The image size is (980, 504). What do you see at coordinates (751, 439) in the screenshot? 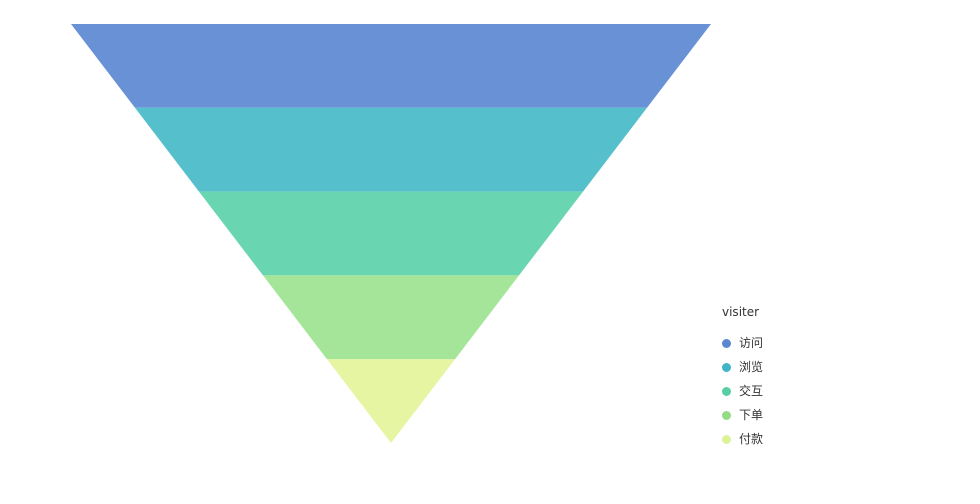
I see `legend-label: 付款` at bounding box center [751, 439].